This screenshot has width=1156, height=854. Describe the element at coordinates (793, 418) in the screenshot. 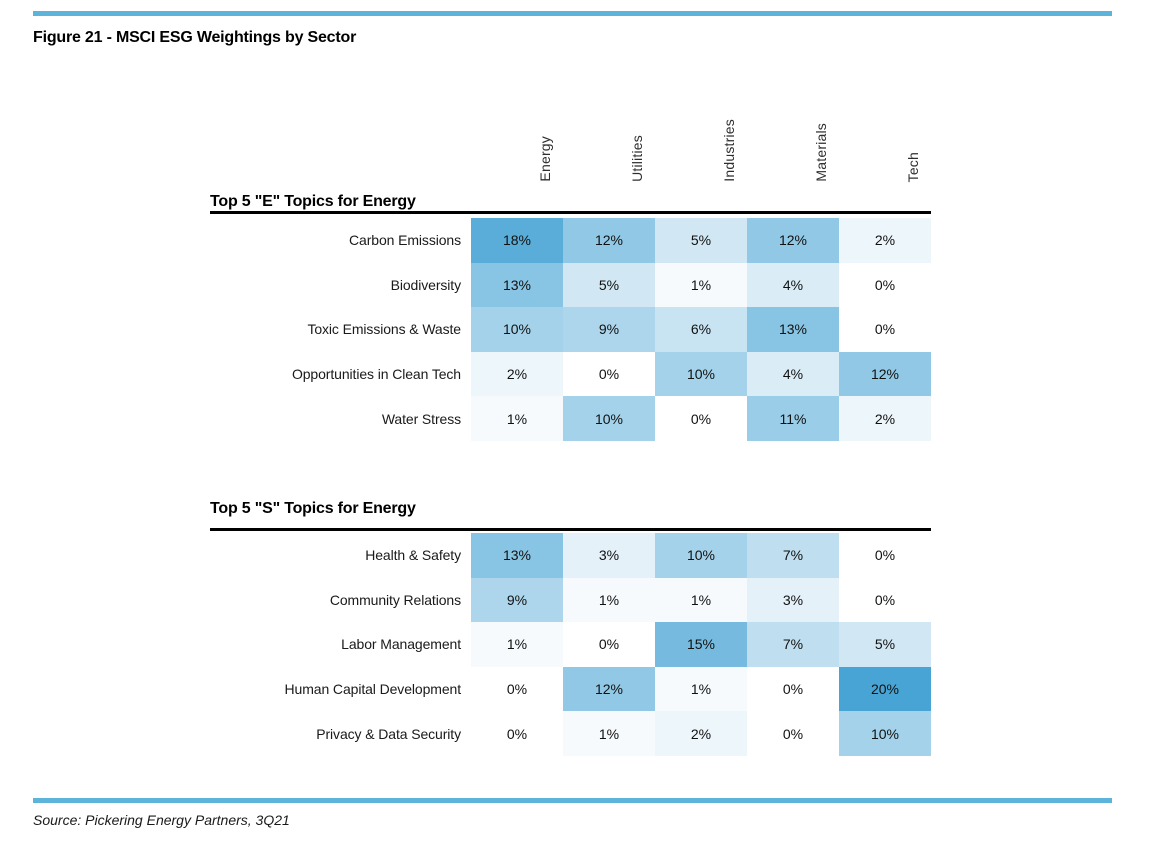

I see `heat-cell: 11%` at that location.